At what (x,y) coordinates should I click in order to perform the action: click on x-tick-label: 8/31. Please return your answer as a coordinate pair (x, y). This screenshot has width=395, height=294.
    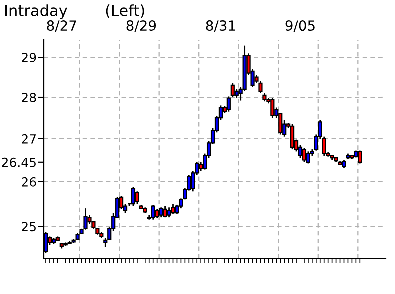
    Looking at the image, I should click on (221, 26).